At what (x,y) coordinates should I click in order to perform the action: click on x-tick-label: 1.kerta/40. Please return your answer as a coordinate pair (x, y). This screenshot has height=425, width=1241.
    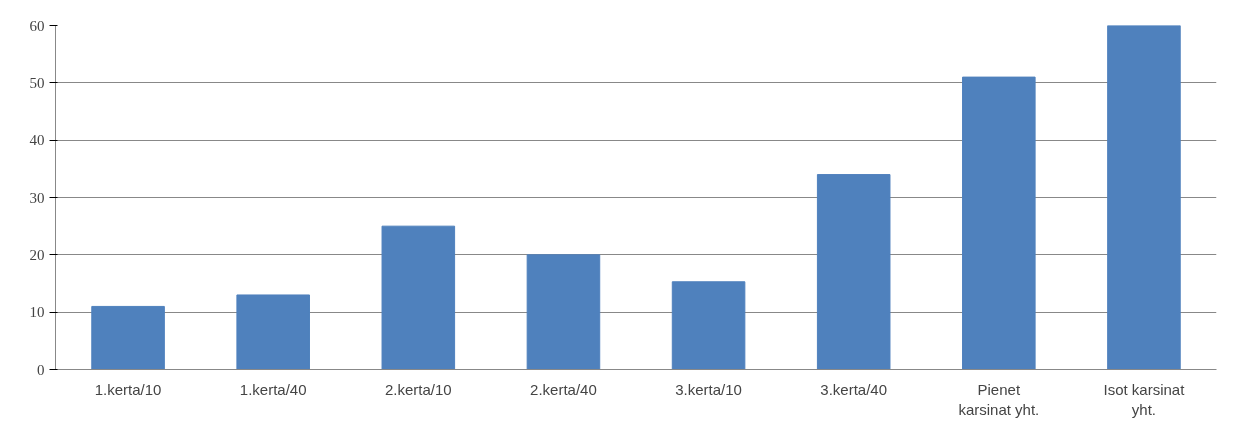
    Looking at the image, I should click on (273, 389).